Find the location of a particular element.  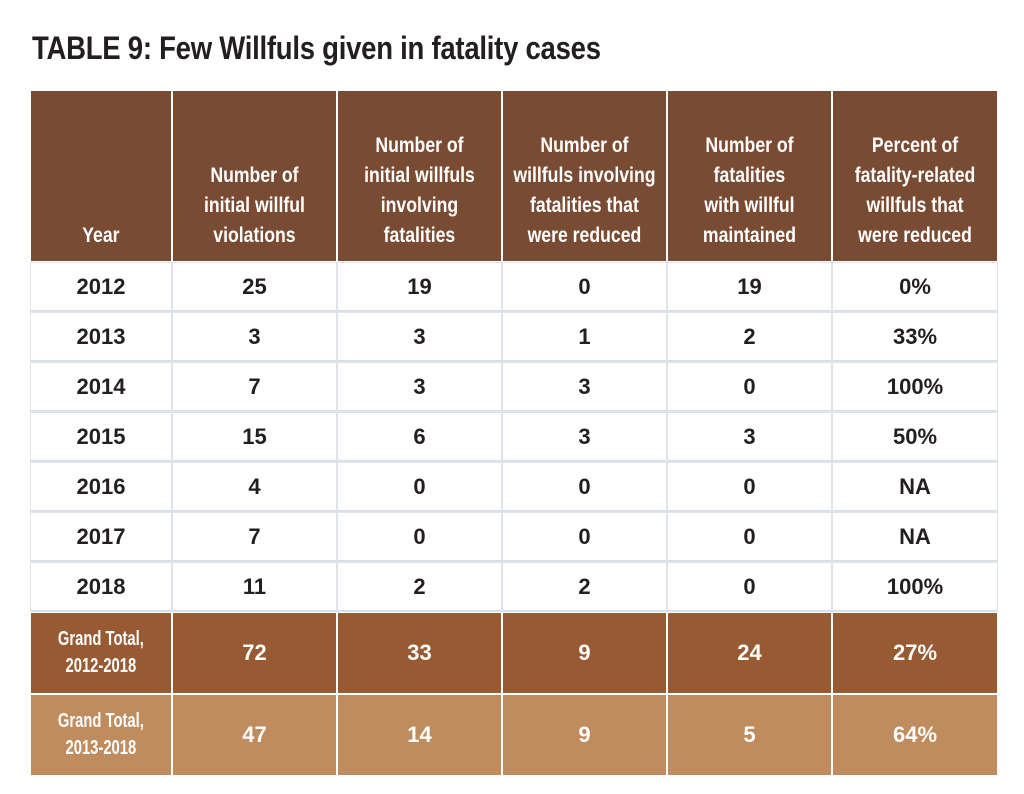

header-line: initial willfuls is located at coordinates (419, 175).